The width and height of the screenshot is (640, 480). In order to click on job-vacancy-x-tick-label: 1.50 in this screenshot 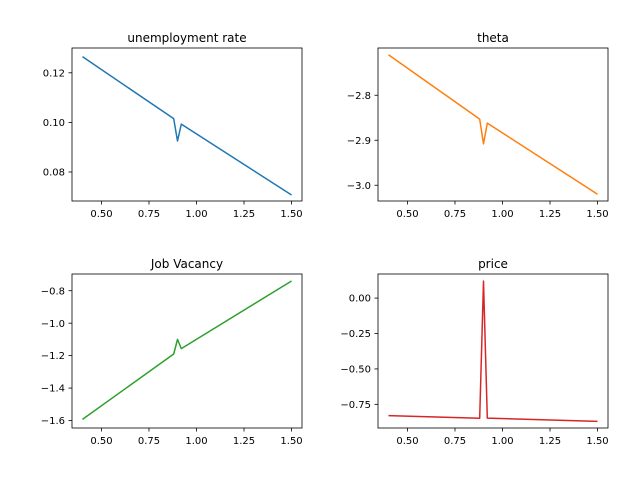, I will do `click(291, 441)`.